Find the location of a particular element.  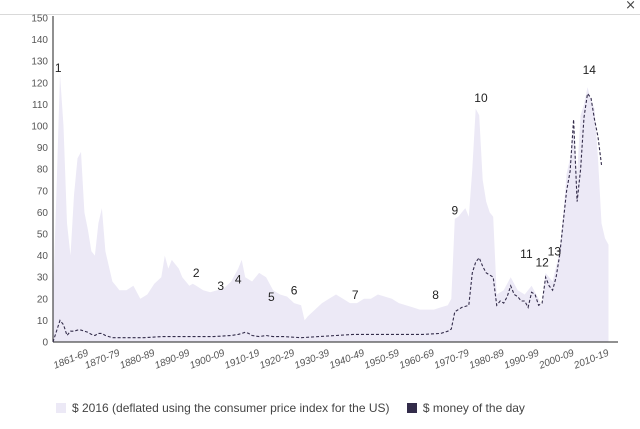

annotation-label: 12 is located at coordinates (542, 262).